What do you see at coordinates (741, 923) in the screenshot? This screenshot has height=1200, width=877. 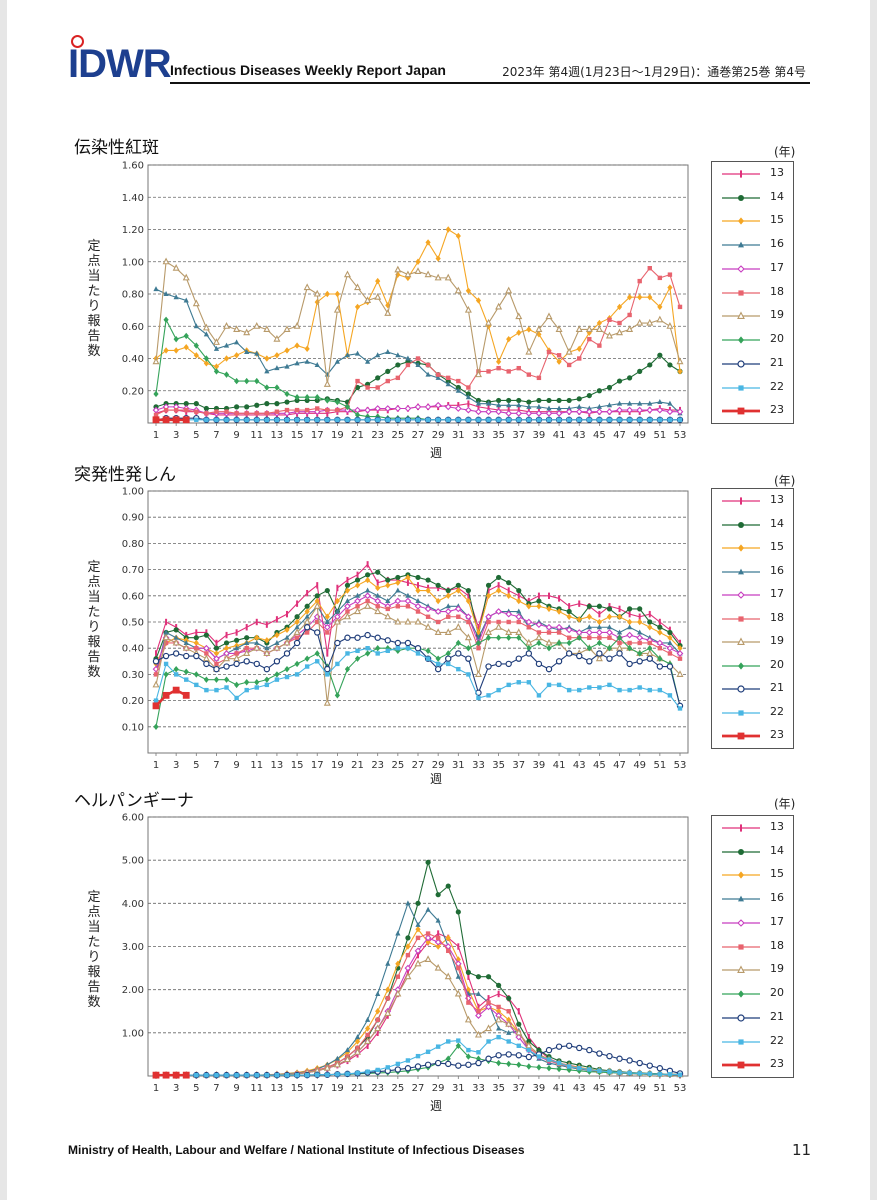 I see `legend-swatch` at bounding box center [741, 923].